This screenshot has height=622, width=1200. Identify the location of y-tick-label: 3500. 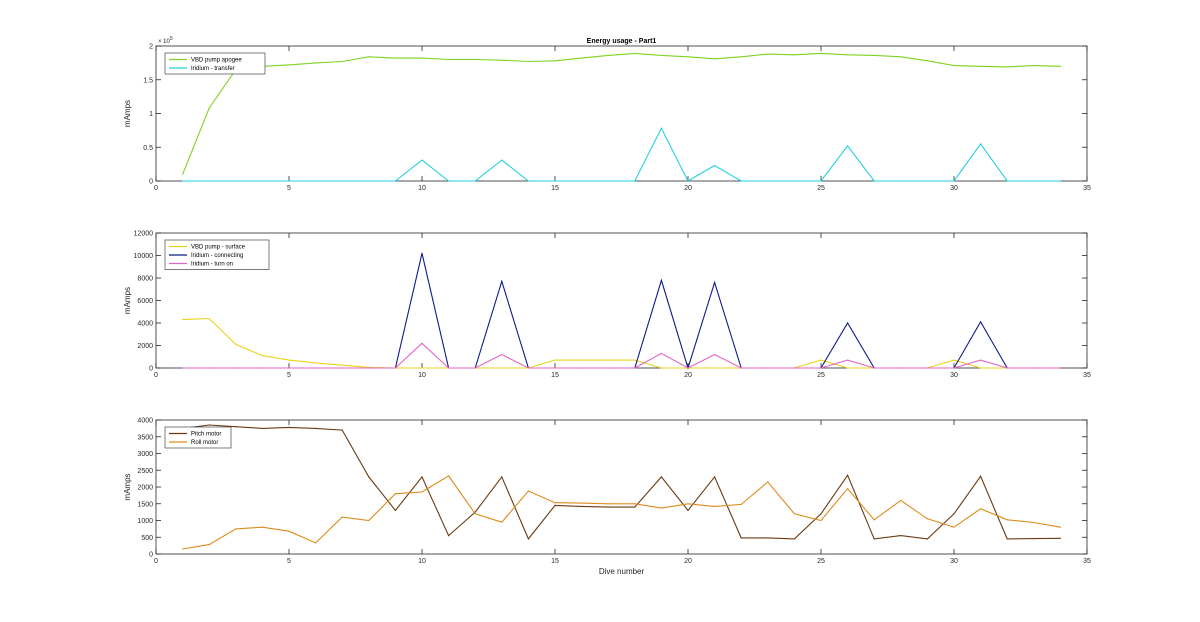
(145, 437).